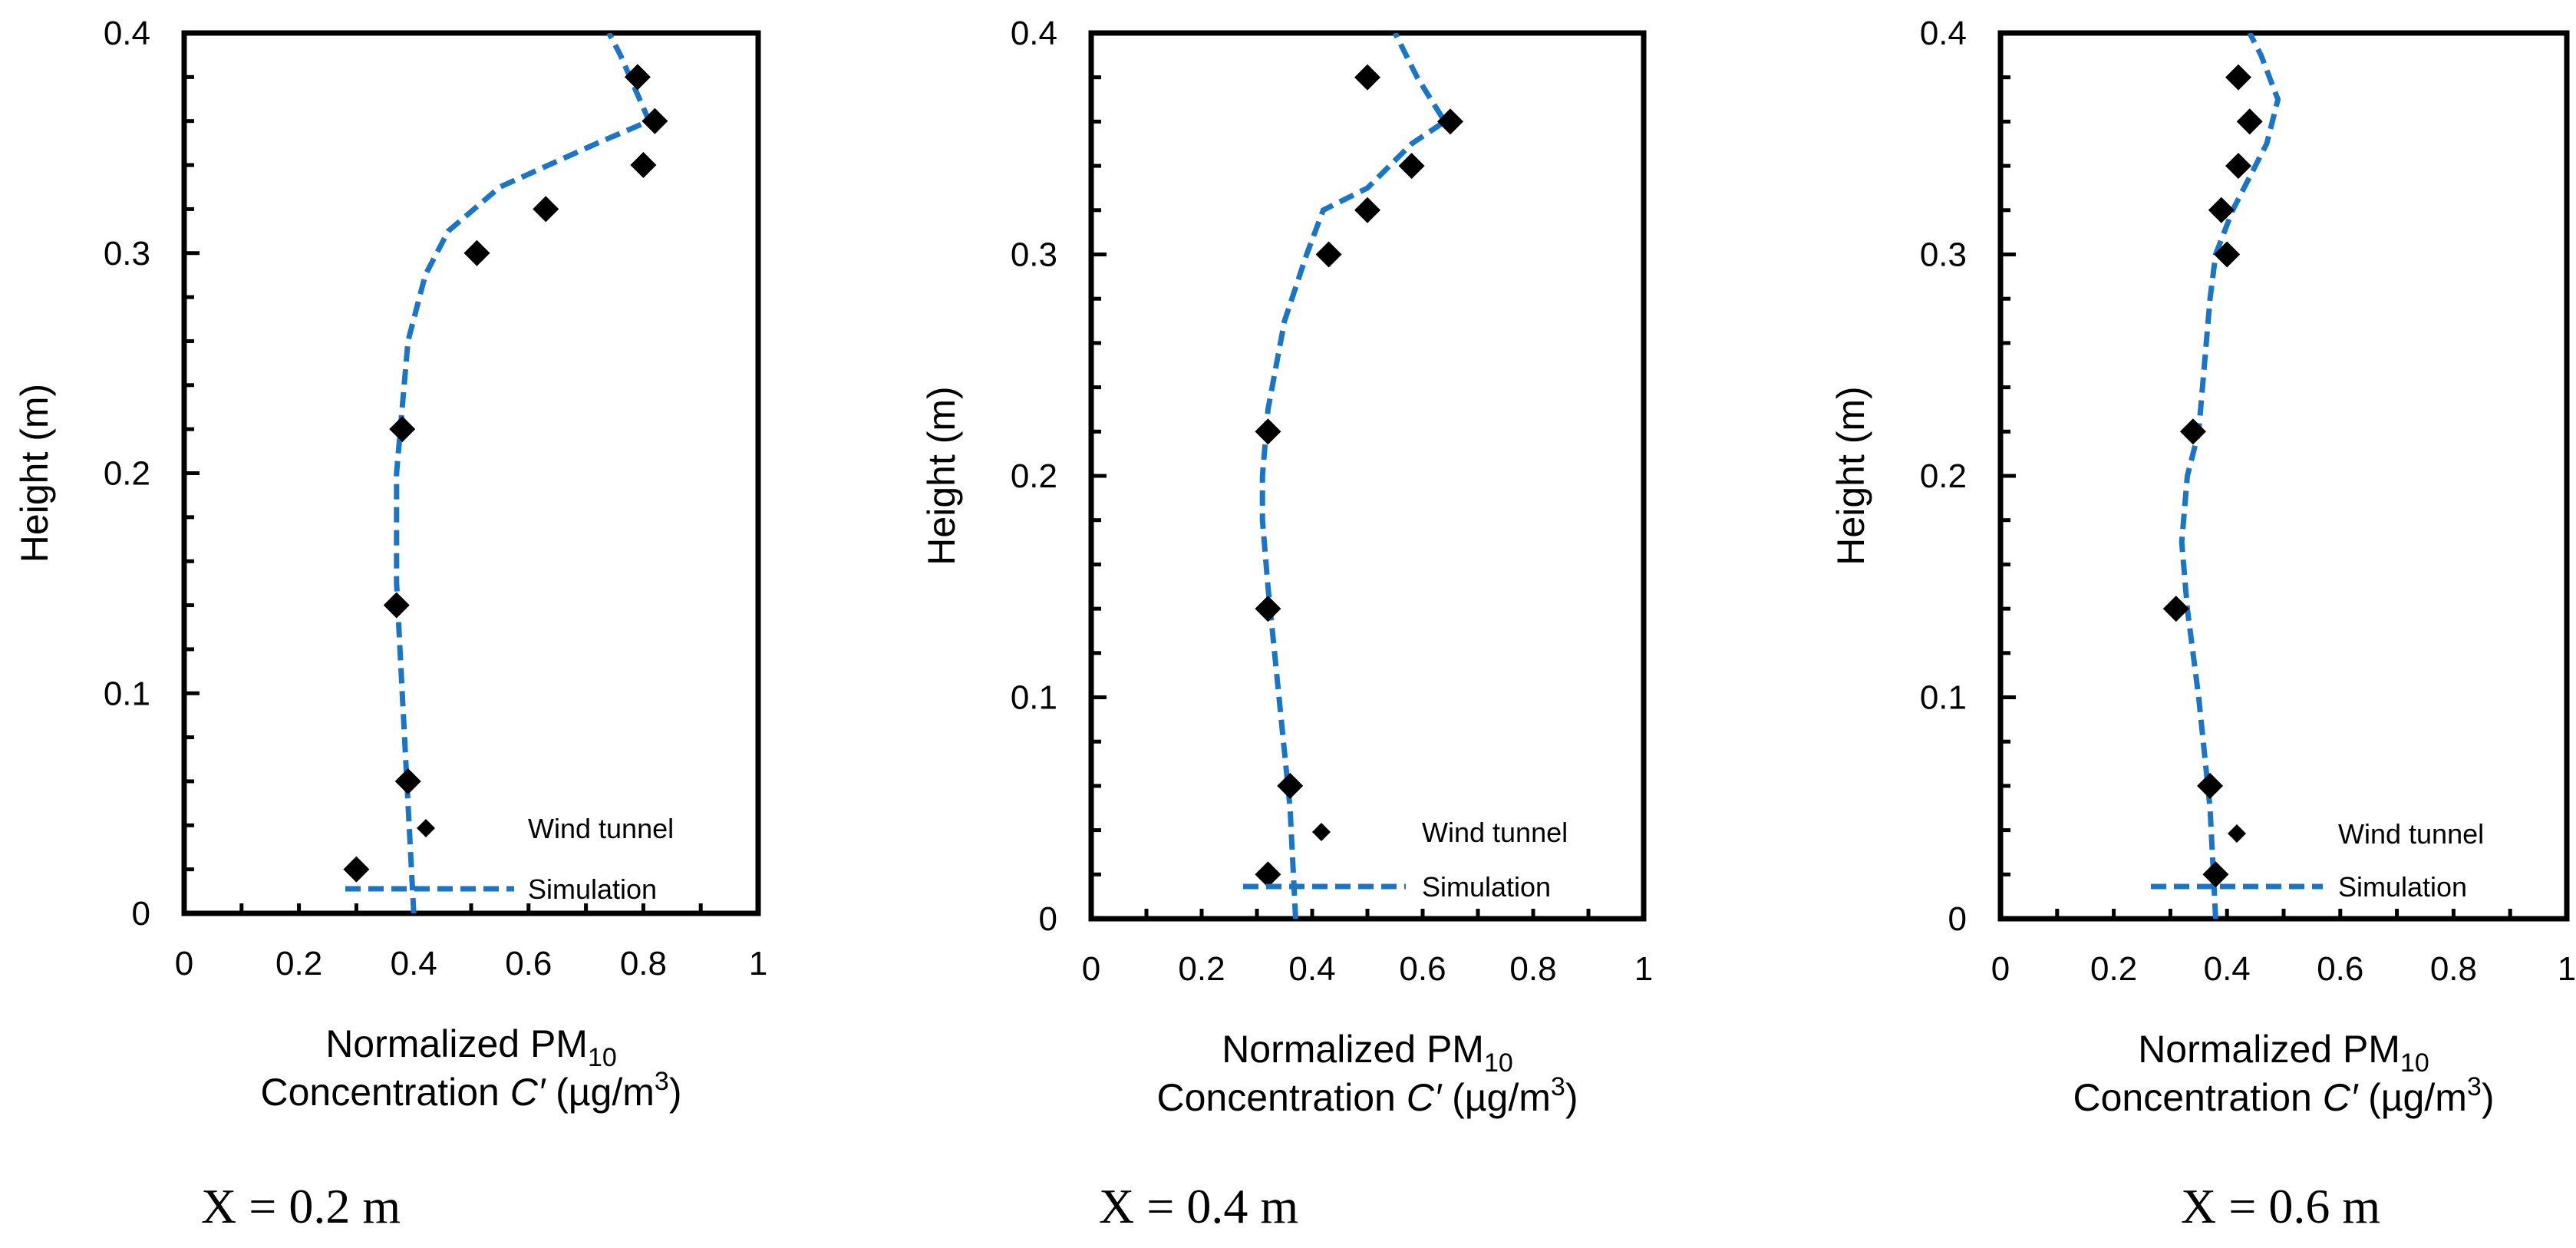 The width and height of the screenshot is (2576, 1248). Describe the element at coordinates (2280, 1206) in the screenshot. I see `panel-caption: X = 0.6 m` at that location.